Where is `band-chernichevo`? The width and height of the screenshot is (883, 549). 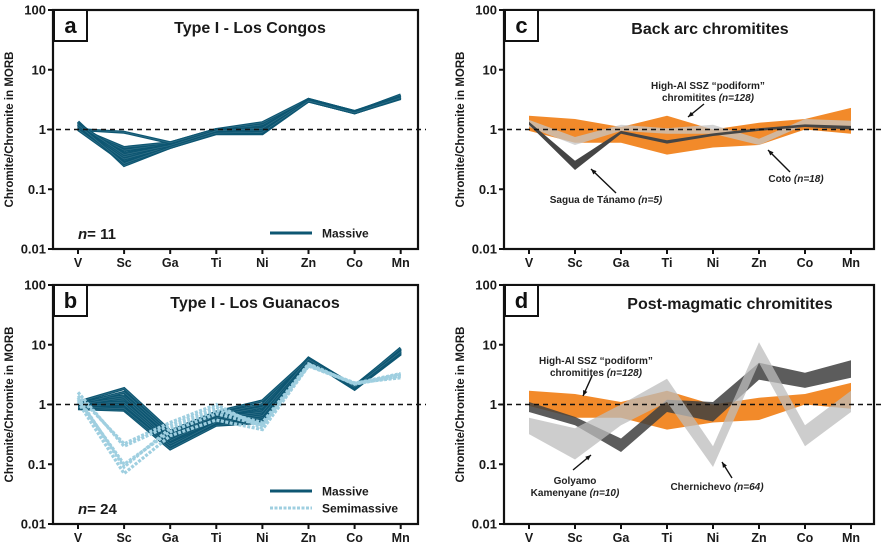 band-chernichevo is located at coordinates (690, 404).